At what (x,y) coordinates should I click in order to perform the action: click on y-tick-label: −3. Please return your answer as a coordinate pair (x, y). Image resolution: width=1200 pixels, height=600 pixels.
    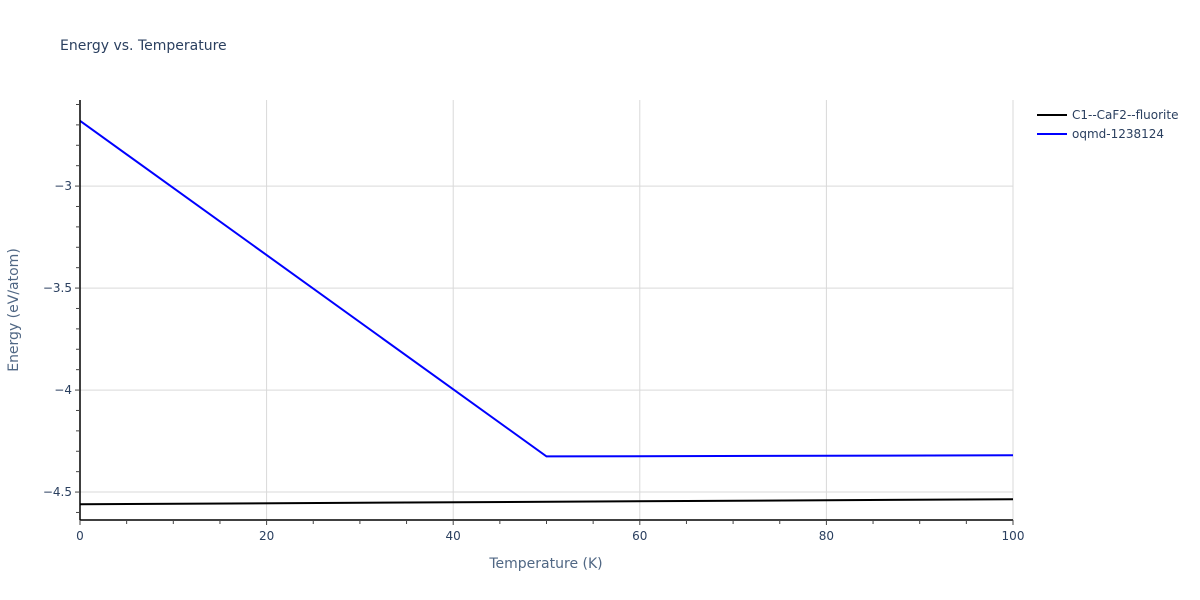
    Looking at the image, I should click on (63, 186).